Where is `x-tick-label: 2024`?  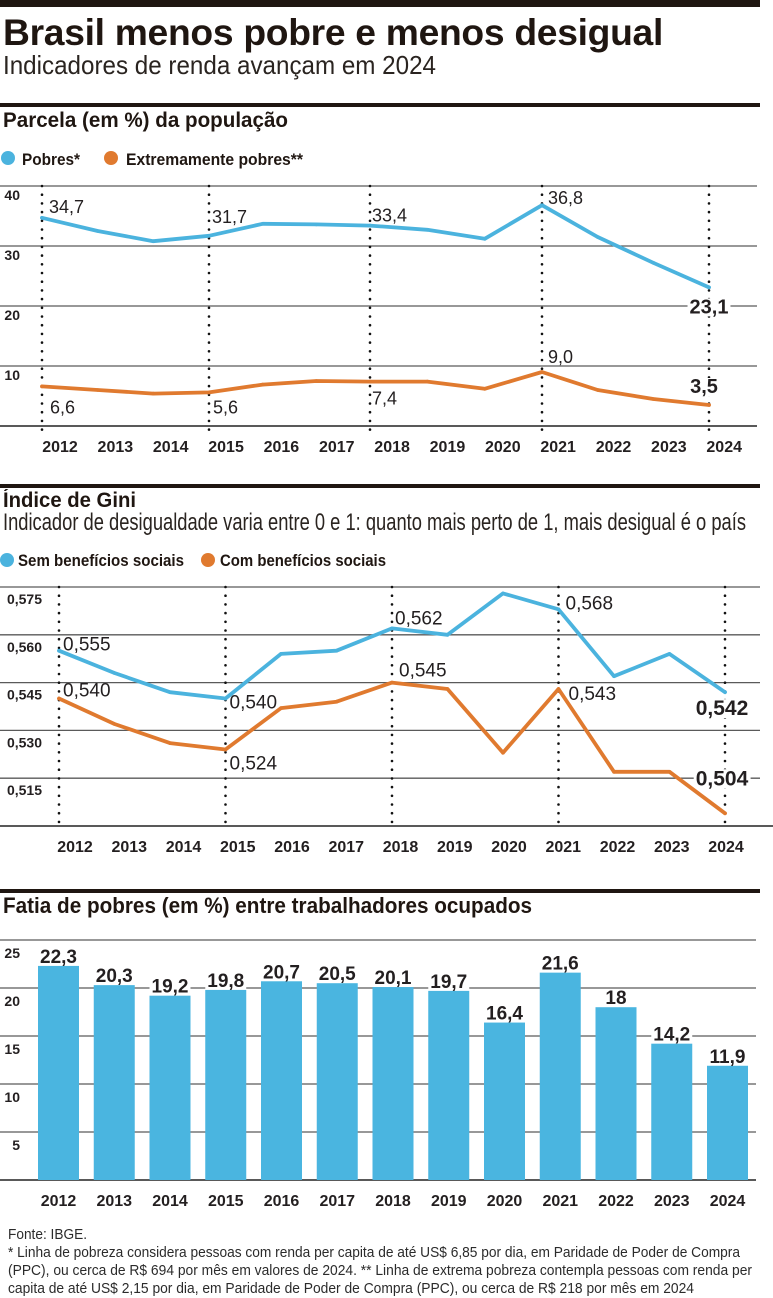 x-tick-label: 2024 is located at coordinates (728, 1201).